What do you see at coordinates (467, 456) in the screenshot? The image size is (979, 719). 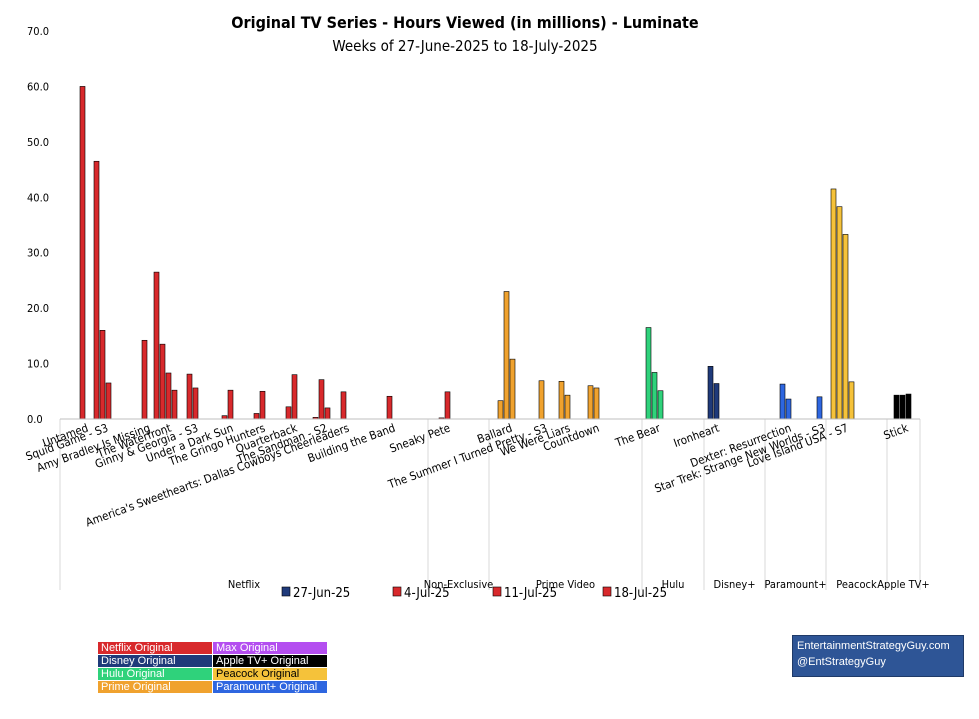 I see `x-label-the-summer-i-turned-pretty-s3: The Summer I Turned Pretty - S3` at bounding box center [467, 456].